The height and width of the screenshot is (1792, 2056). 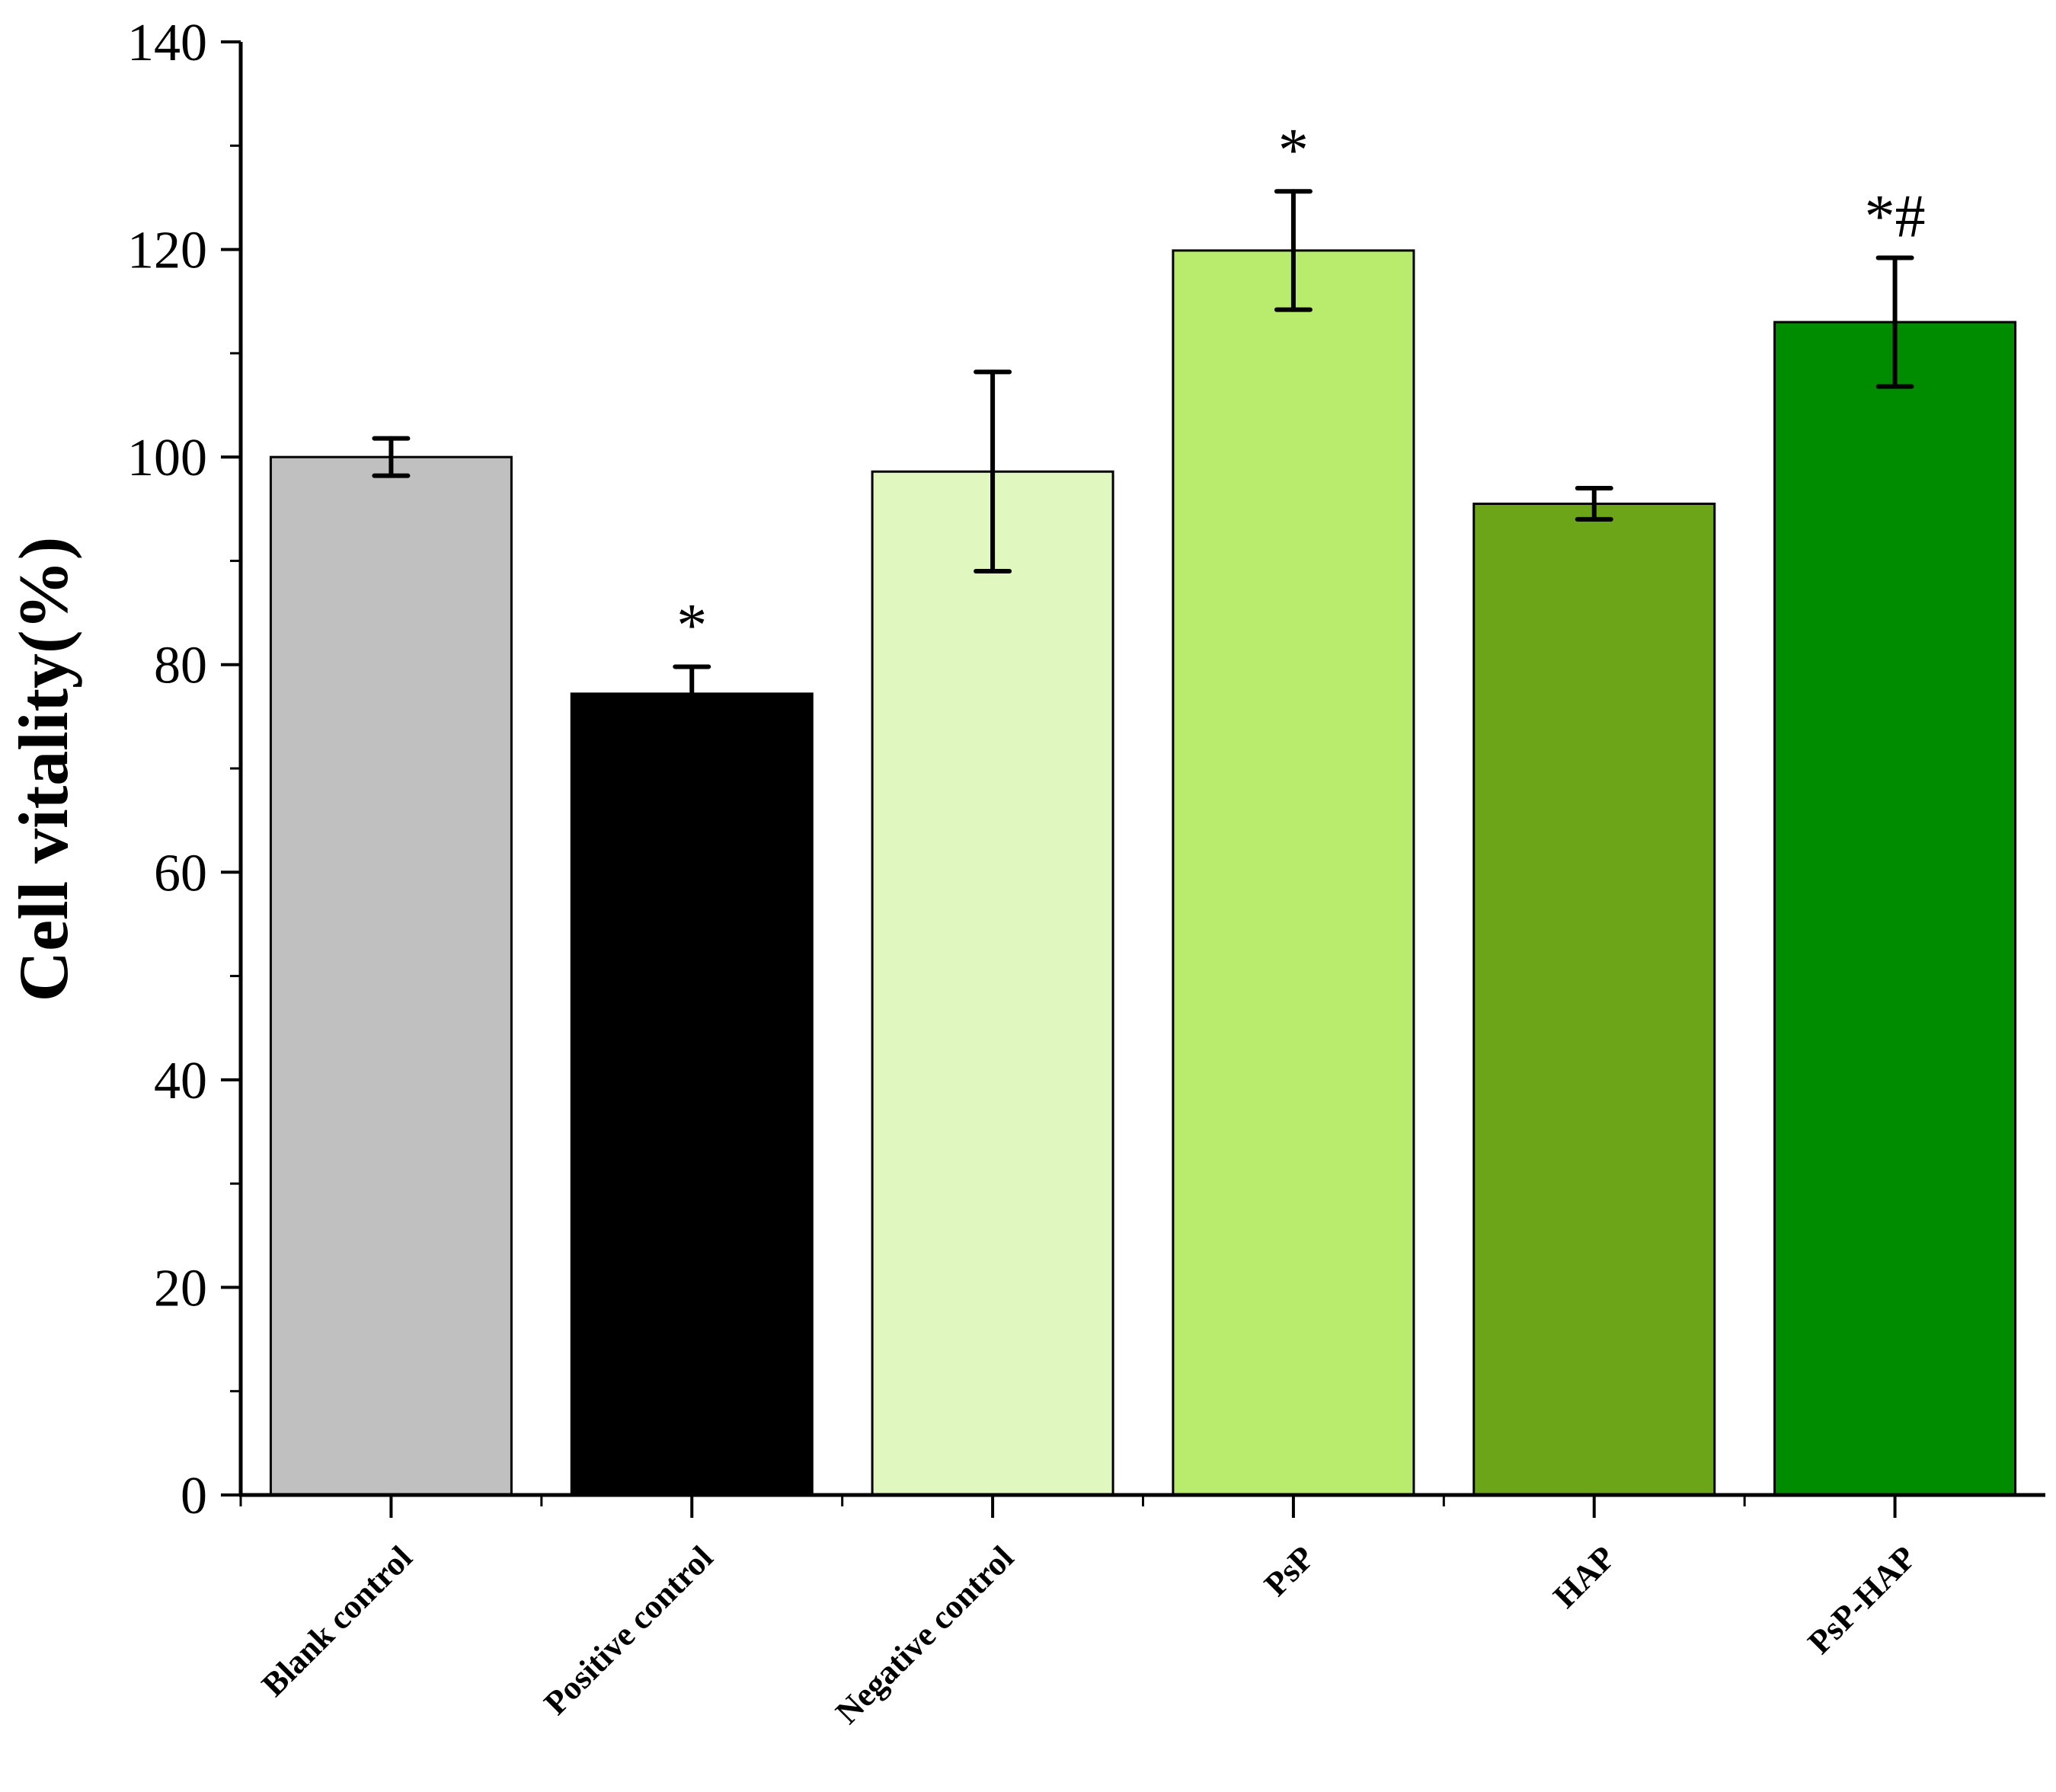 I want to click on y-tick-label: 80, so click(x=180, y=666).